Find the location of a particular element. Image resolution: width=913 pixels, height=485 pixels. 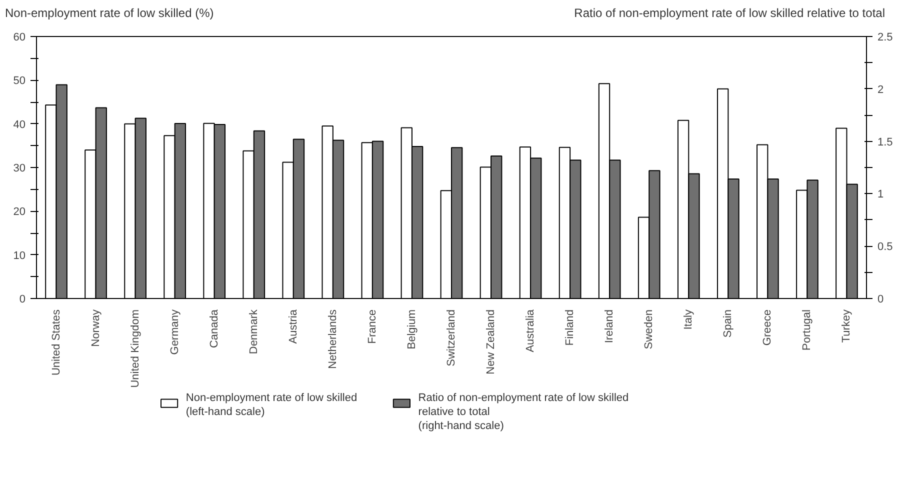

x-tick-label: United States is located at coordinates (56, 342).